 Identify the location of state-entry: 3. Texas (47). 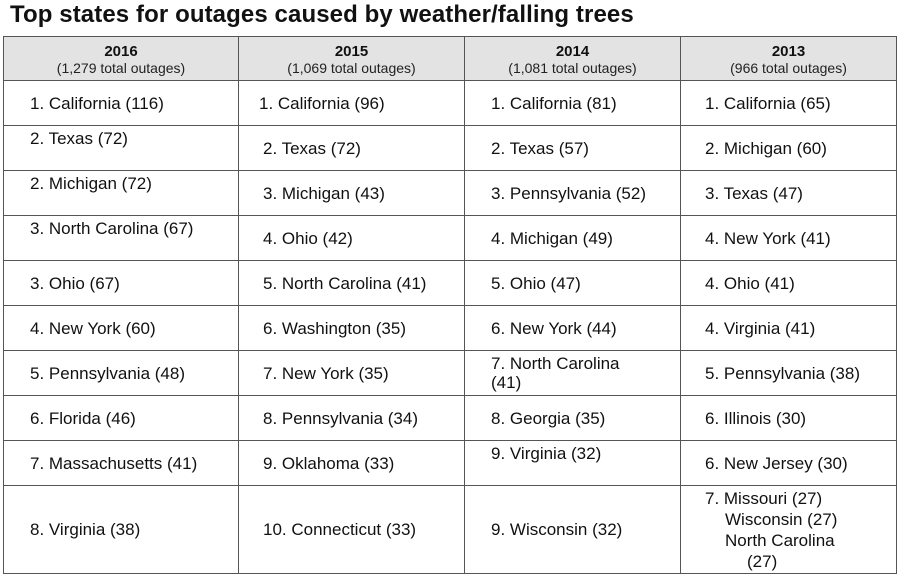
(754, 193).